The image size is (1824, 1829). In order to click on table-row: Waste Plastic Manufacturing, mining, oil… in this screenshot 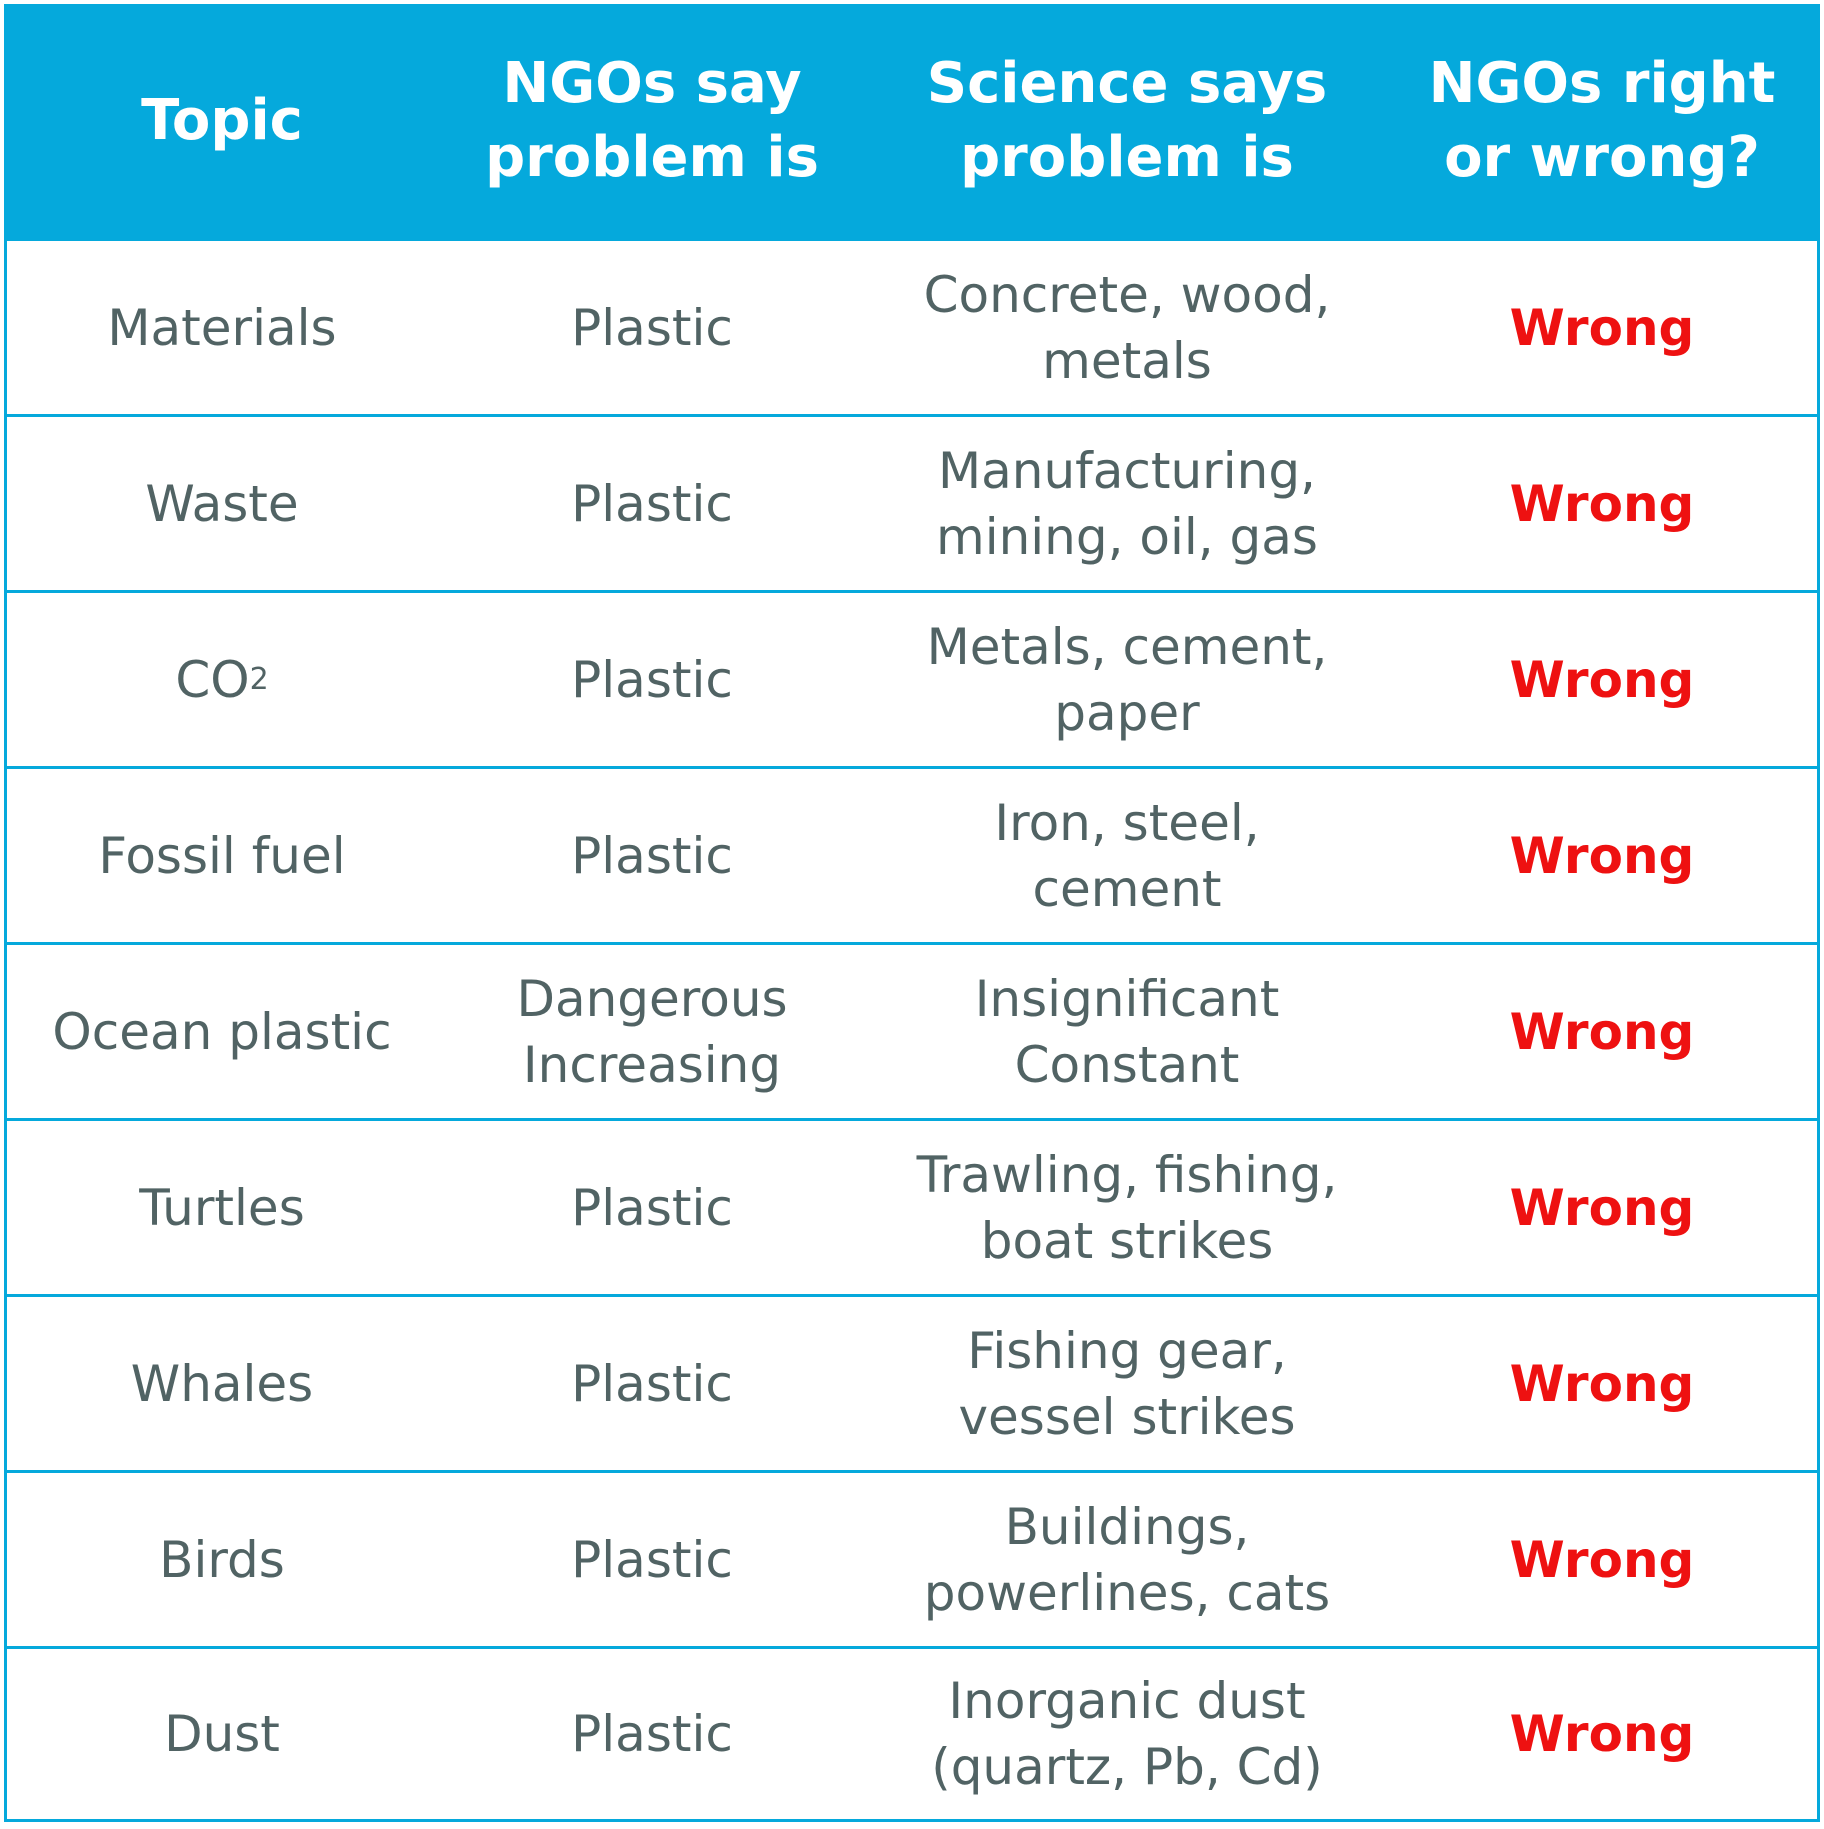, I will do `click(912, 502)`.